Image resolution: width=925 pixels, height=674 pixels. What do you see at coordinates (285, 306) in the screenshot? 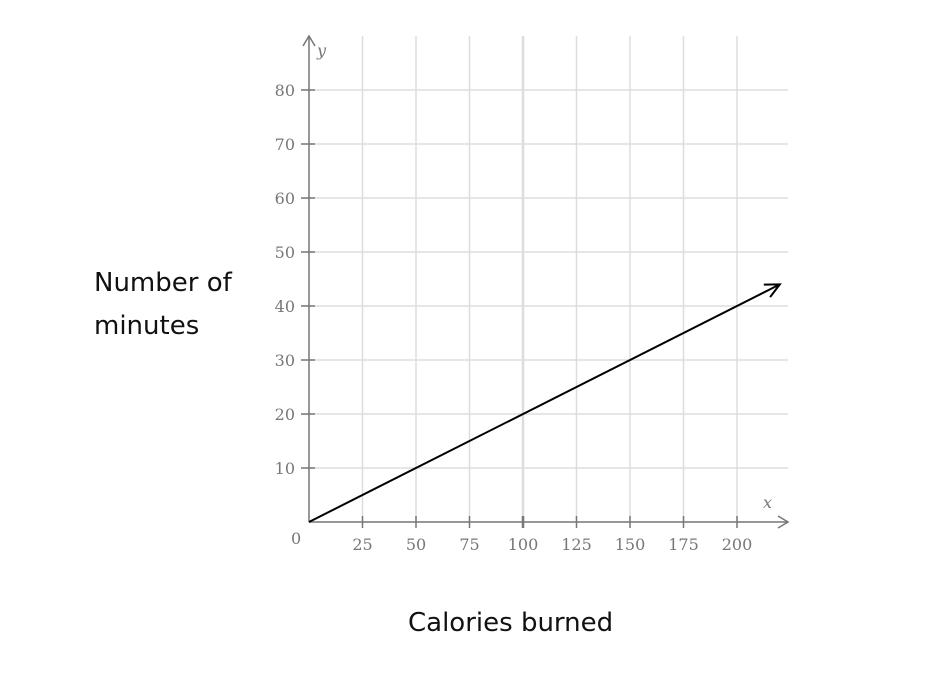
I see `y-tick-label-40: 40` at bounding box center [285, 306].